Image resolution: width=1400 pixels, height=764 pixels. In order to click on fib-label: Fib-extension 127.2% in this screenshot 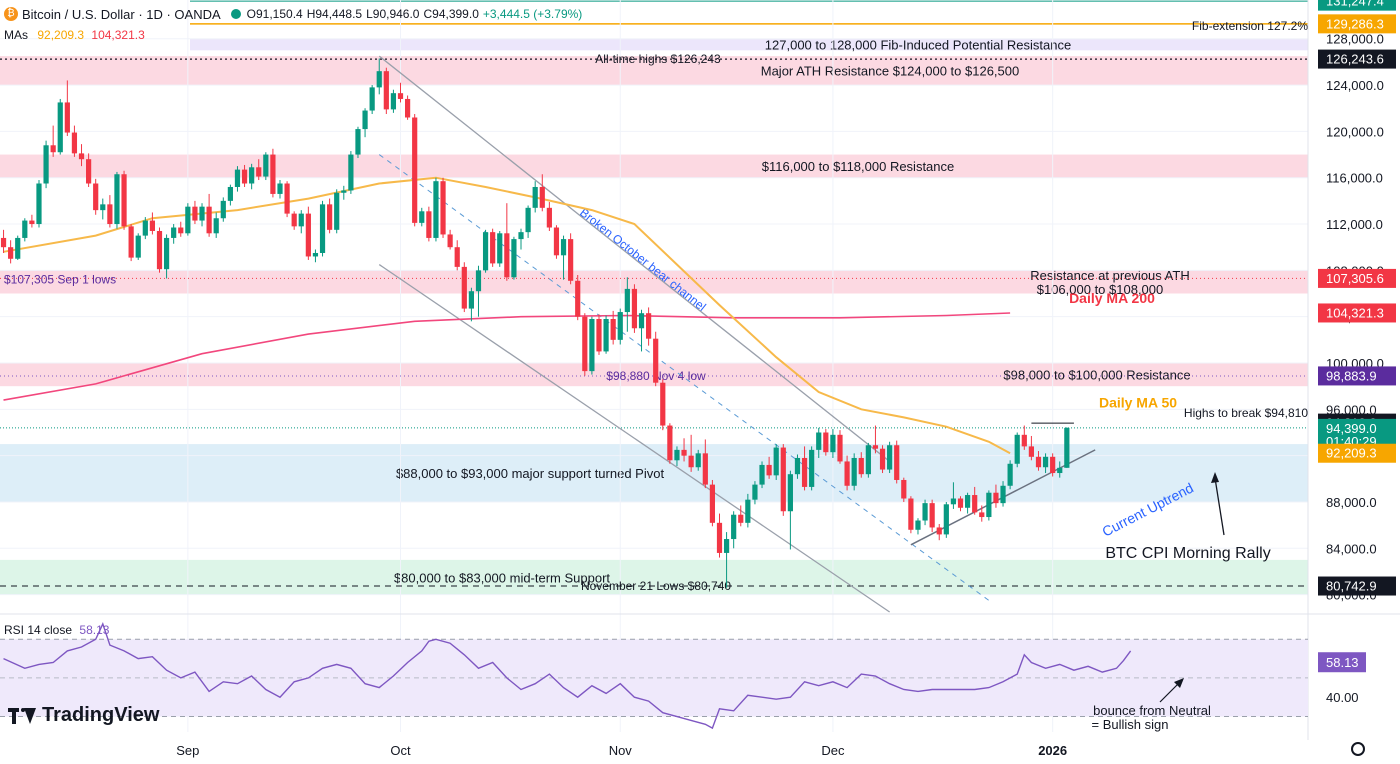, I will do `click(1250, 26)`.